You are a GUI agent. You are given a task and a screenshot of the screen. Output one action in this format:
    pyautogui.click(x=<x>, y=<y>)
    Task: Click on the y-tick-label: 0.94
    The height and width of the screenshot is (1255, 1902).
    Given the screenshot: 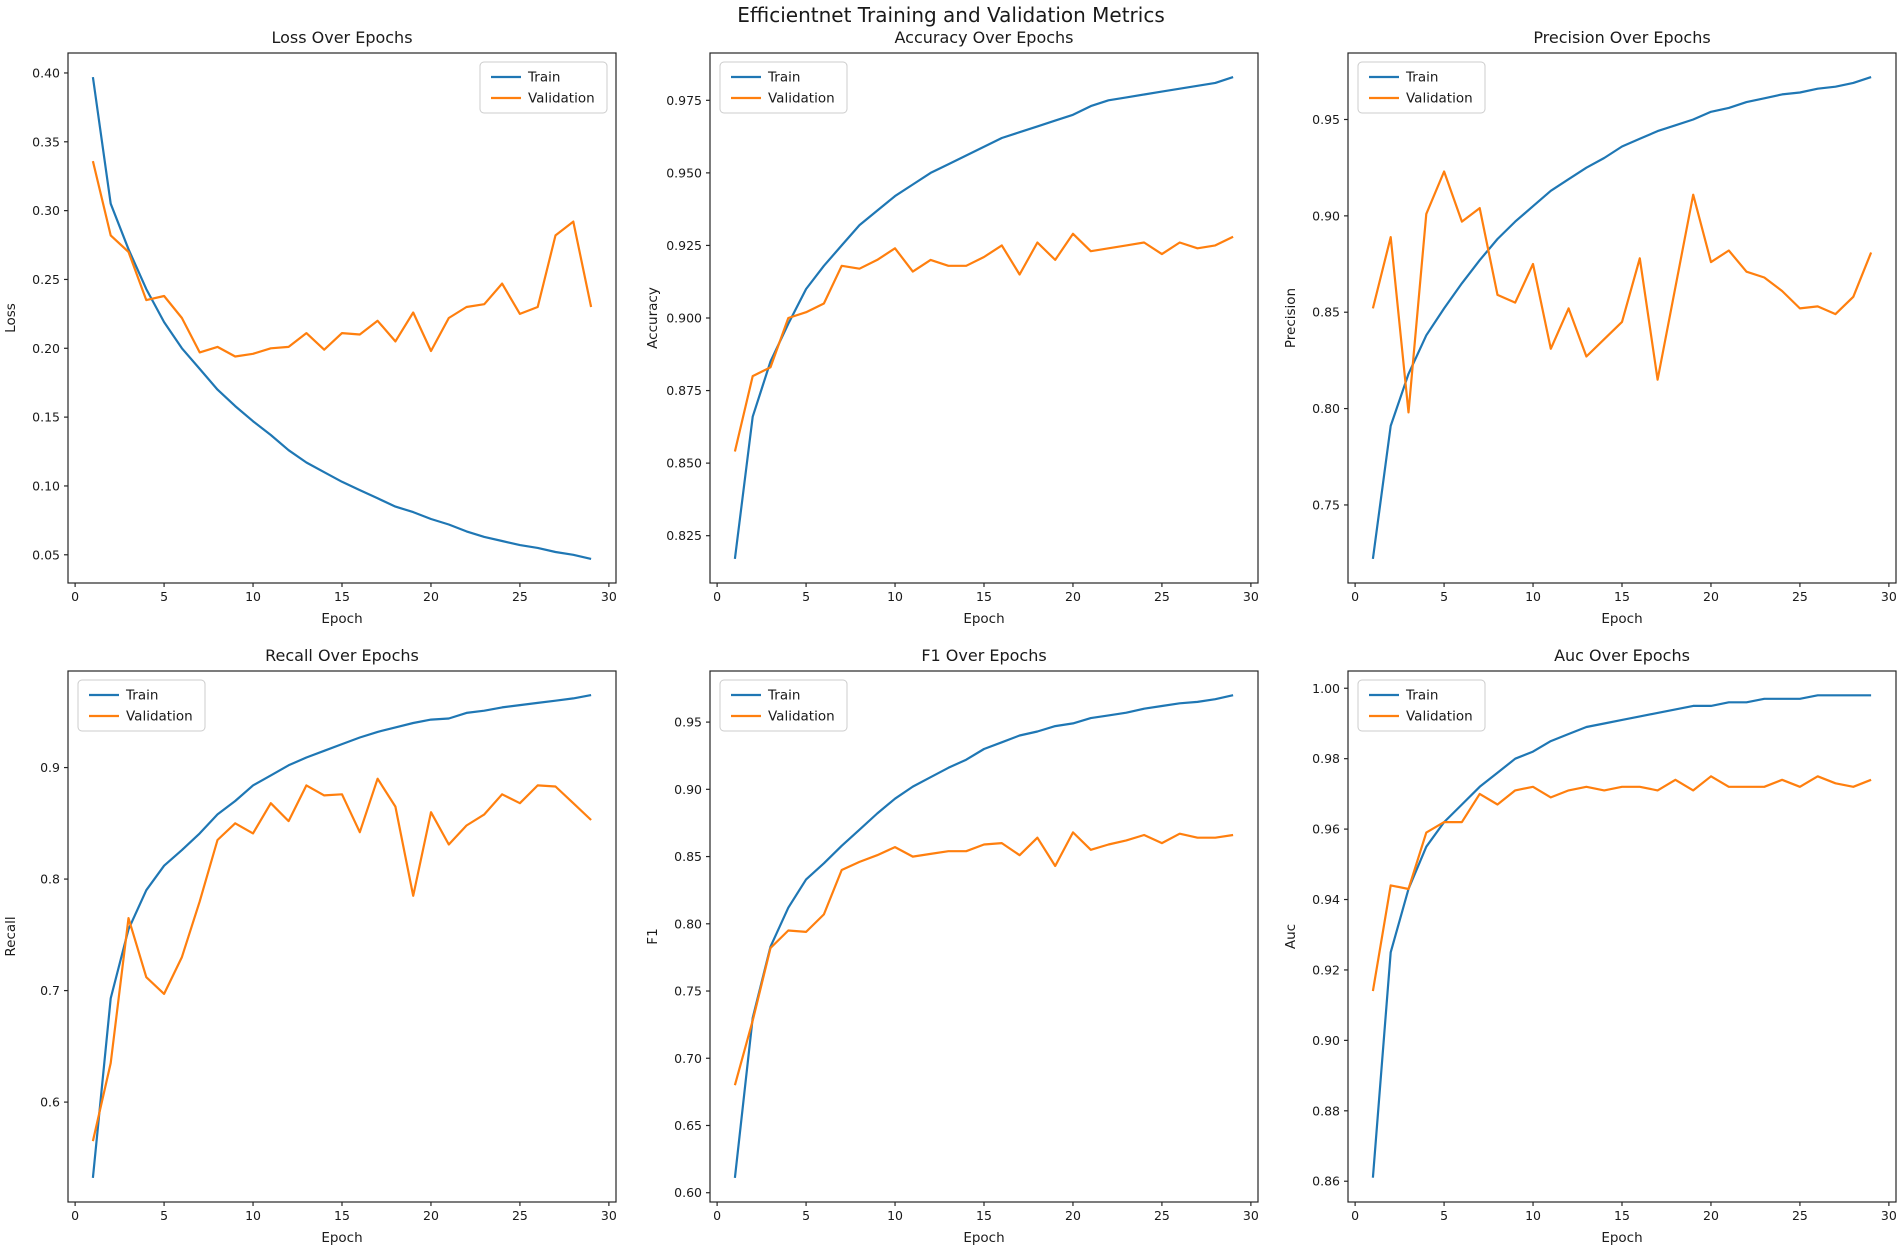 What is the action you would take?
    pyautogui.click(x=1326, y=899)
    